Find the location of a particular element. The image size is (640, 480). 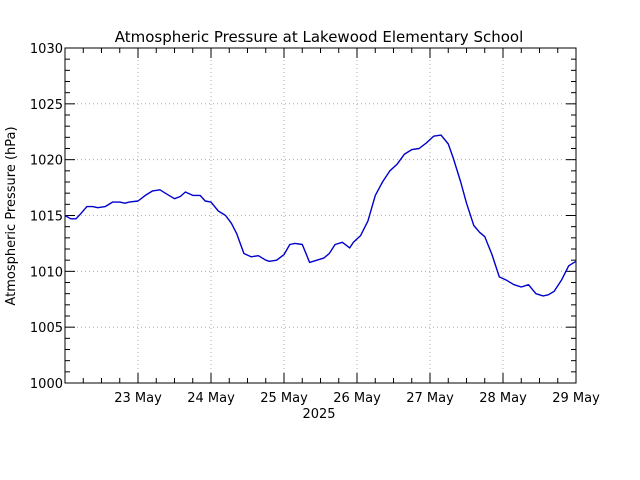

y-tick-label: 1000 is located at coordinates (46, 384).